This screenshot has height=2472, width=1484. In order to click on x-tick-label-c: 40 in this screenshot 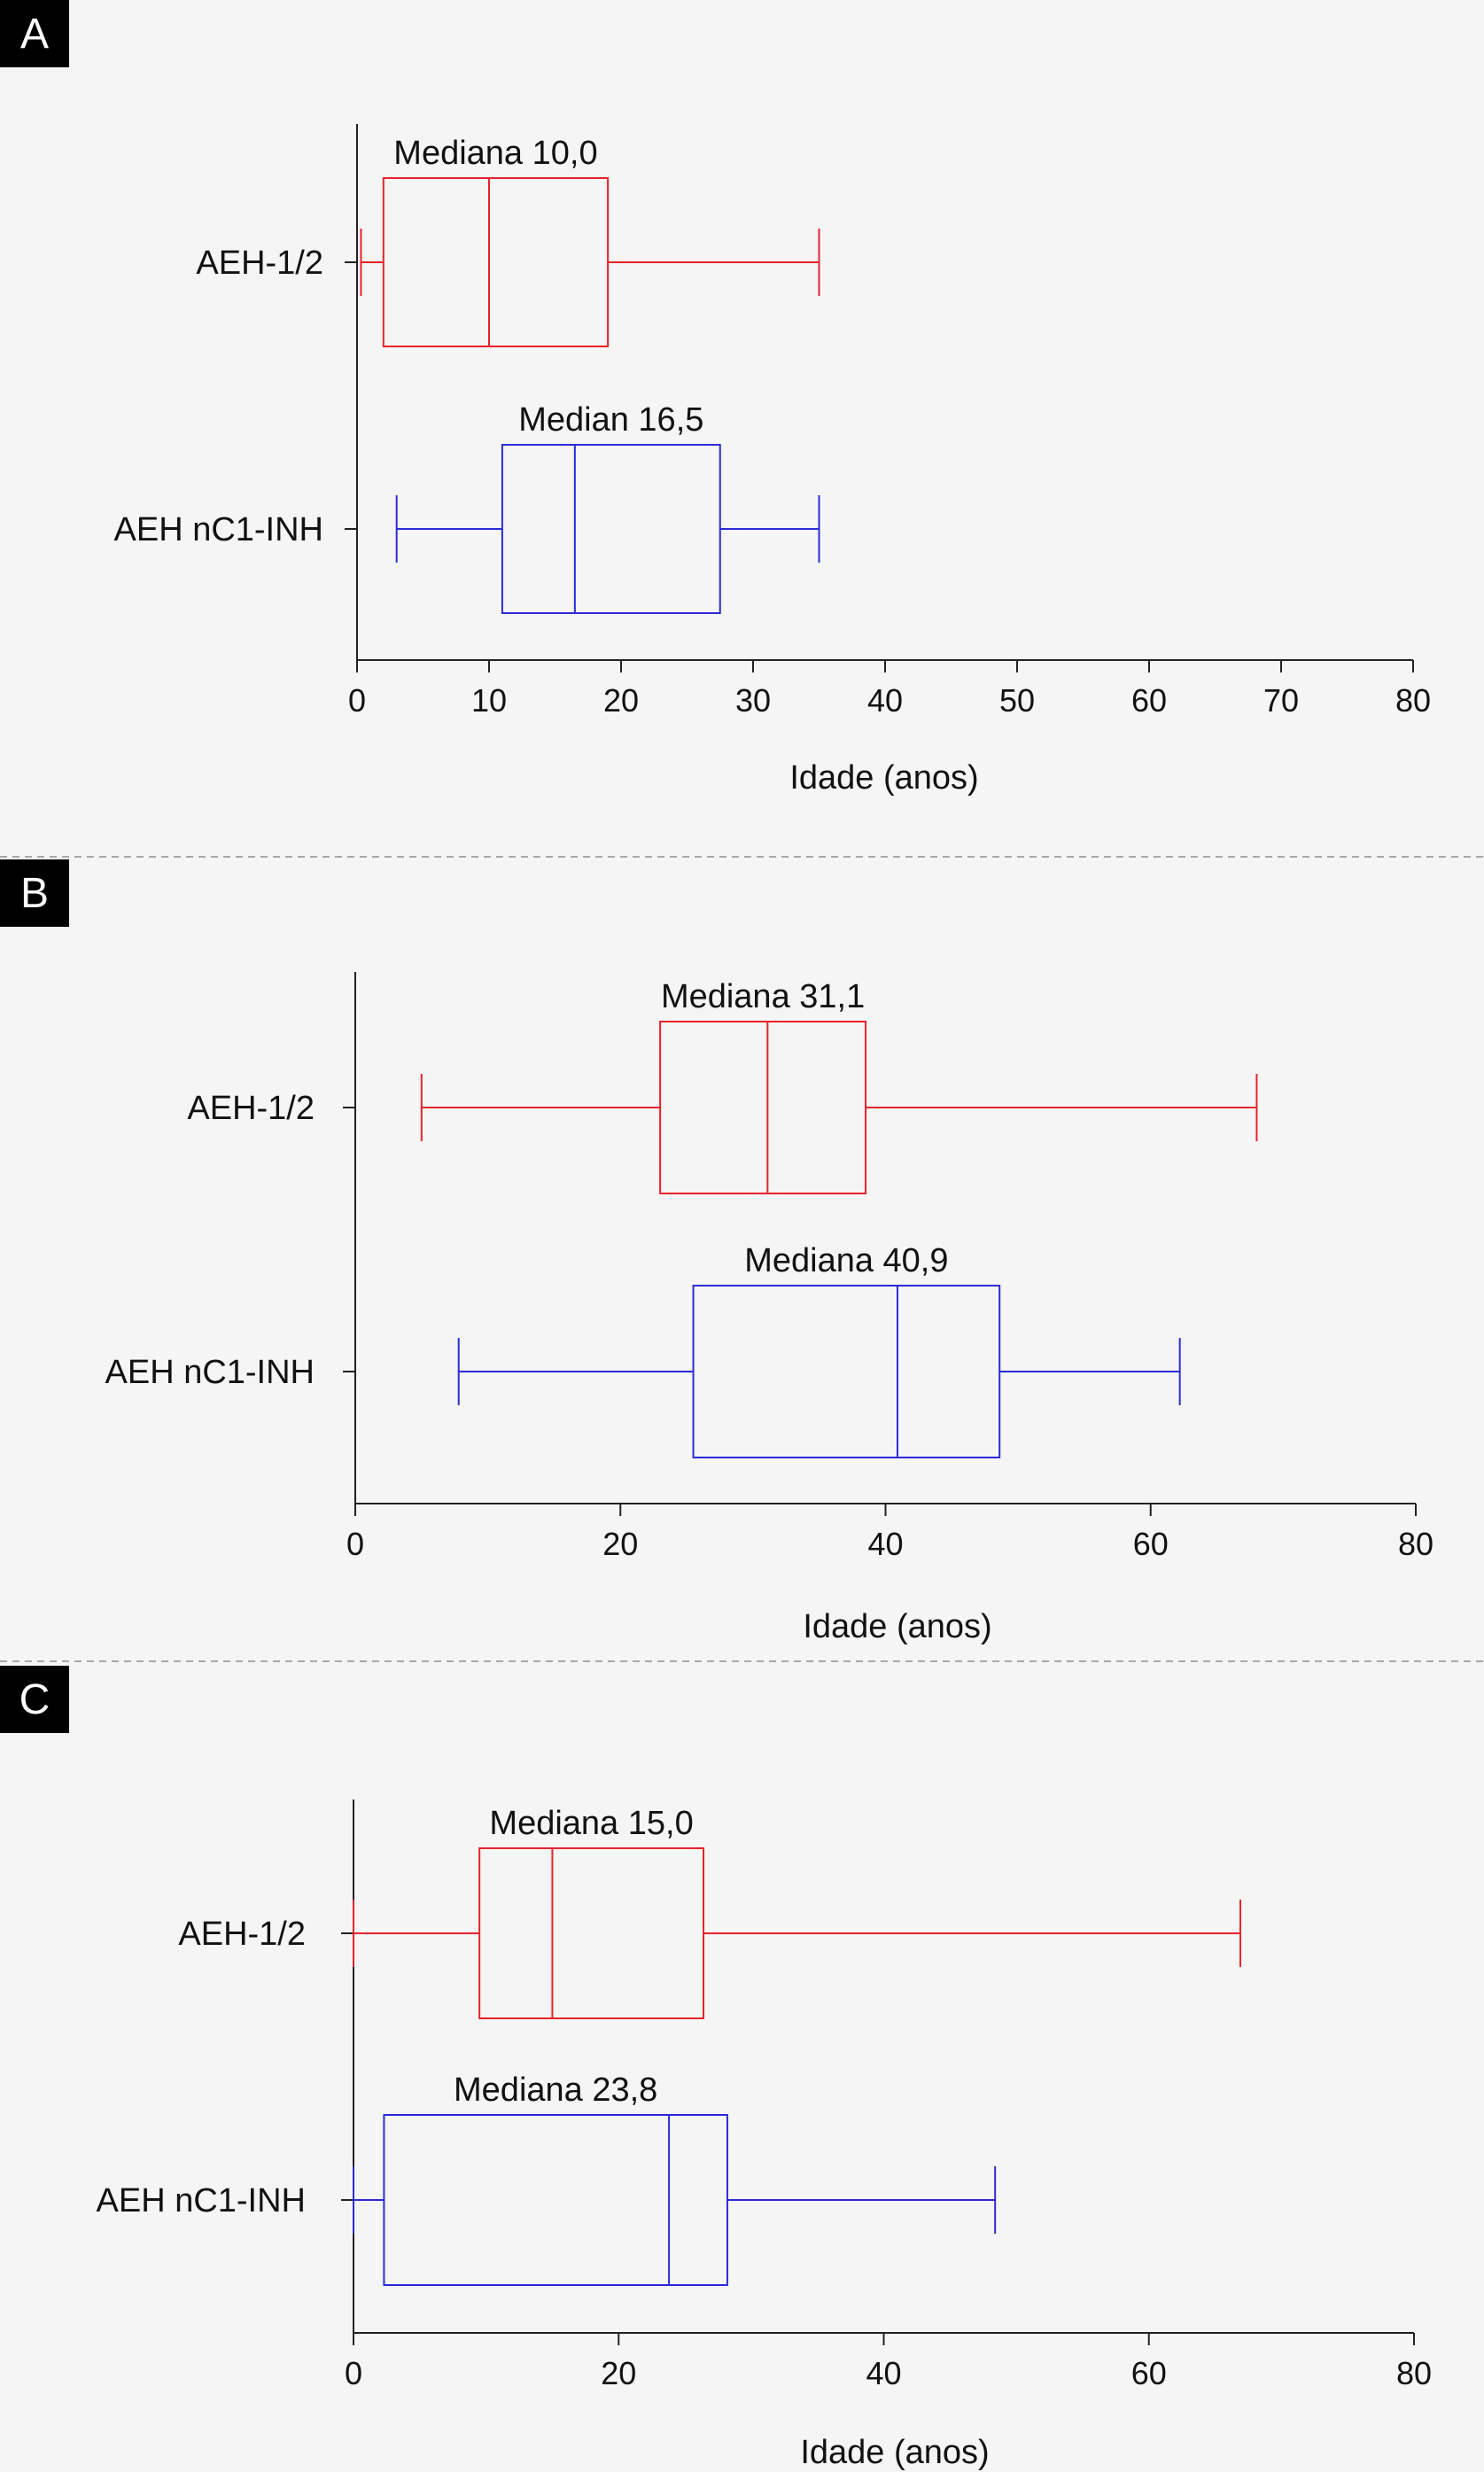, I will do `click(883, 2373)`.